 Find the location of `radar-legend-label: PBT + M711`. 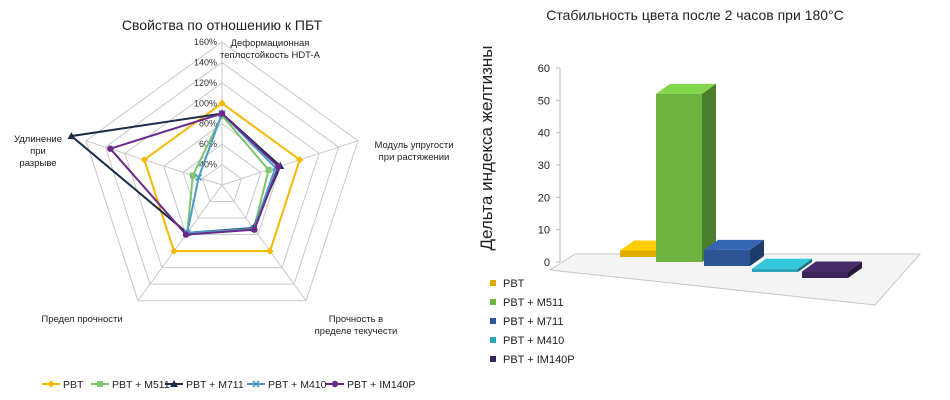

radar-legend-label: PBT + M711 is located at coordinates (215, 385).